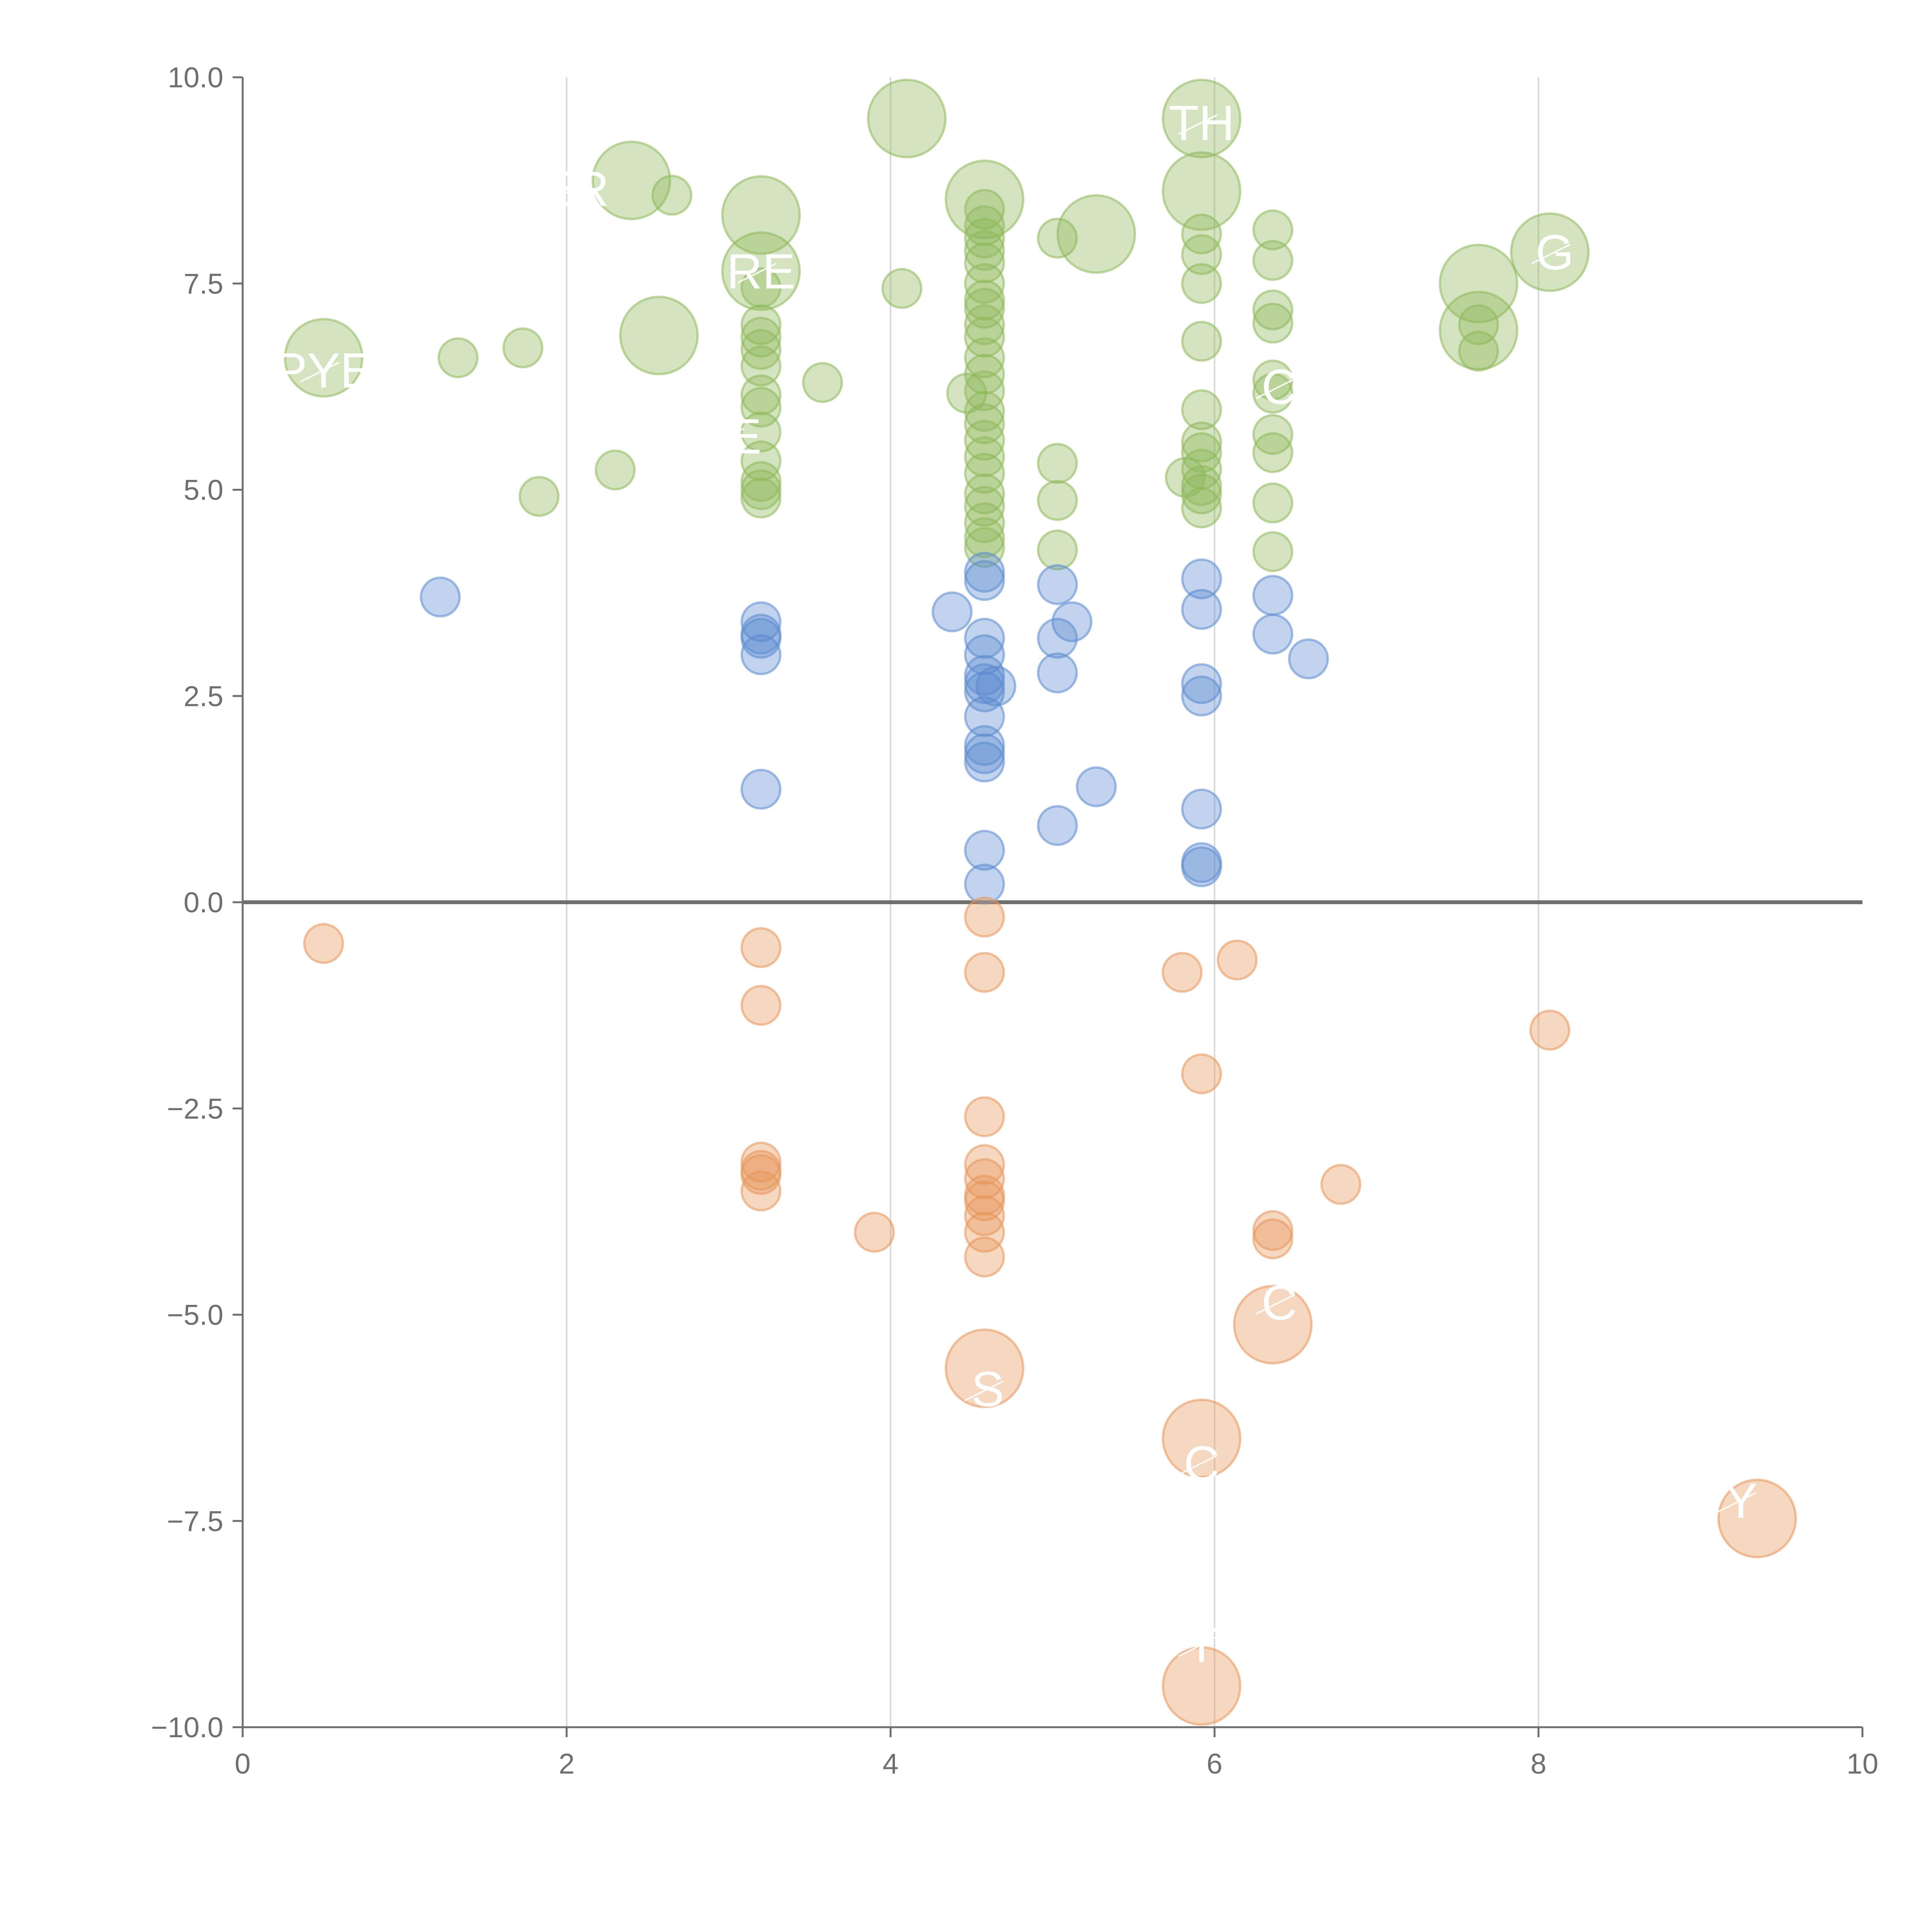 The height and width of the screenshot is (1932, 1932). I want to click on annotation-label: T, so click(1202, 1645).